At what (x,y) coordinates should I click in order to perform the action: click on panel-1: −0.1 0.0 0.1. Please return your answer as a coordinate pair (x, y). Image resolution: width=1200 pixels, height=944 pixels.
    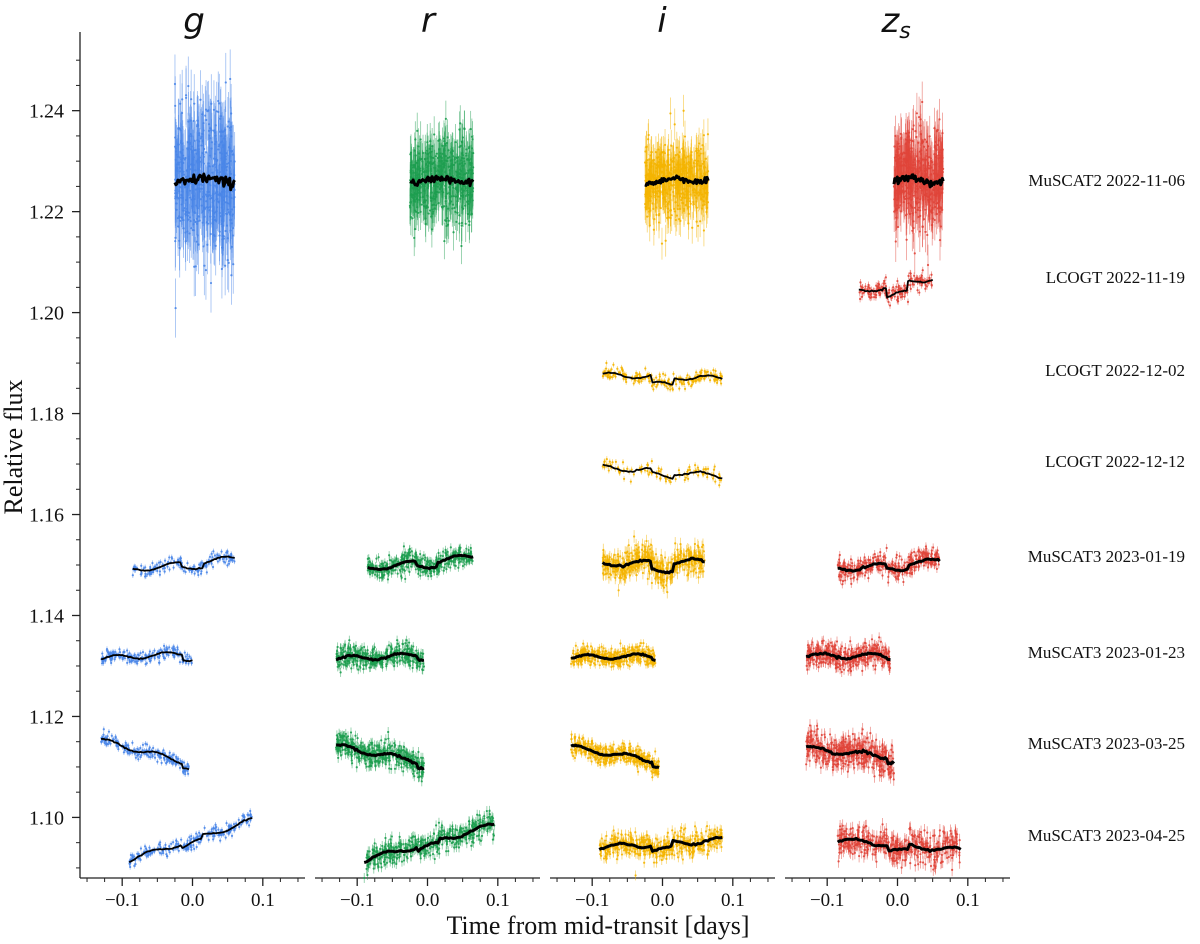
    Looking at the image, I should click on (427, 894).